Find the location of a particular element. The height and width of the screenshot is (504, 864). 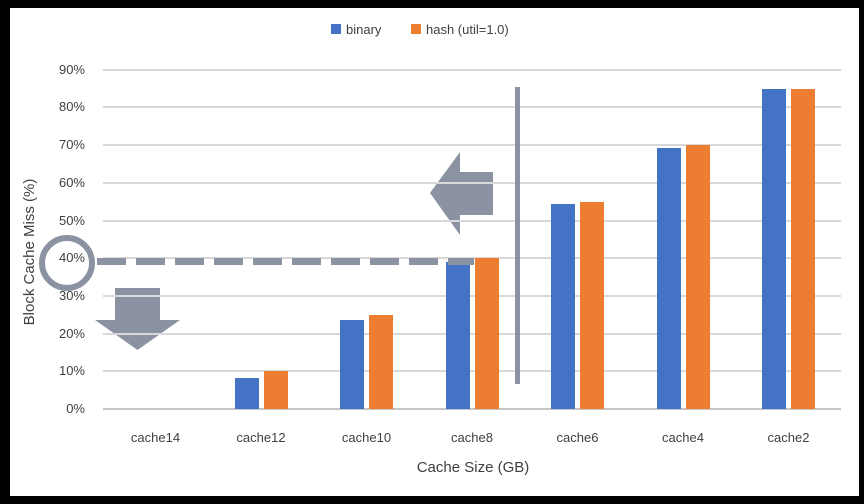

gridline-20% is located at coordinates (472, 333).